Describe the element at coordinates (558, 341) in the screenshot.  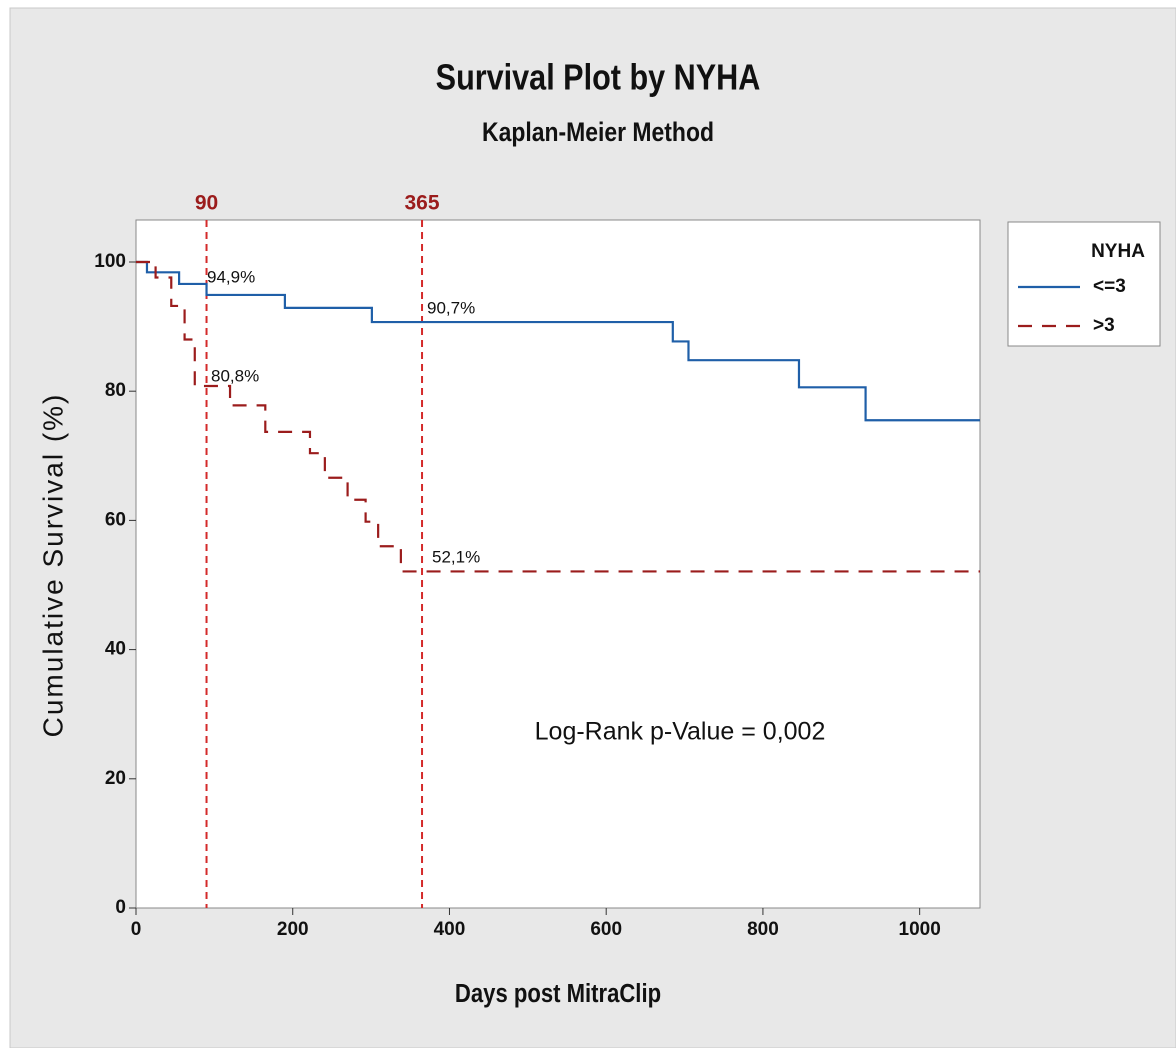
I see `survival-line` at that location.